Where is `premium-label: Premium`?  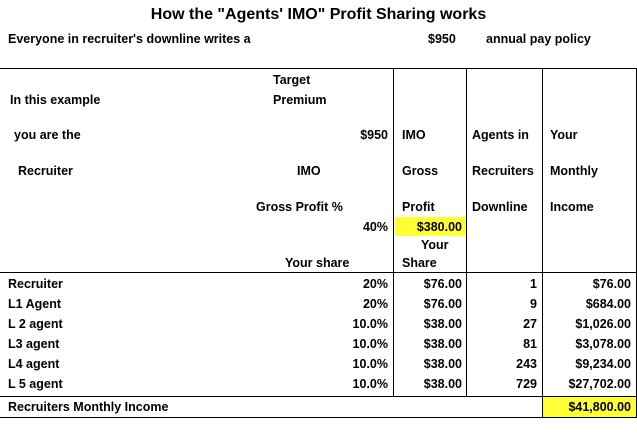 premium-label: Premium is located at coordinates (300, 100).